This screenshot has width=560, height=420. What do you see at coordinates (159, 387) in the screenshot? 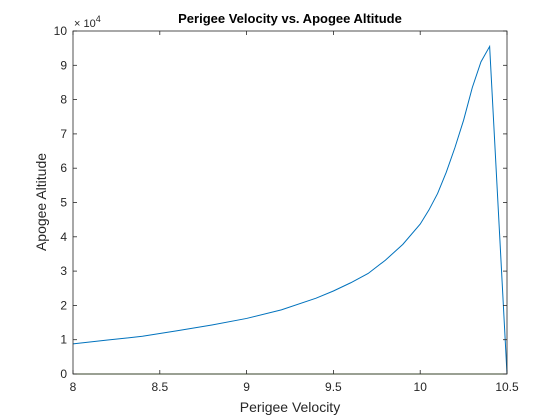
I see `x-tick-label: 8.5` at bounding box center [159, 387].